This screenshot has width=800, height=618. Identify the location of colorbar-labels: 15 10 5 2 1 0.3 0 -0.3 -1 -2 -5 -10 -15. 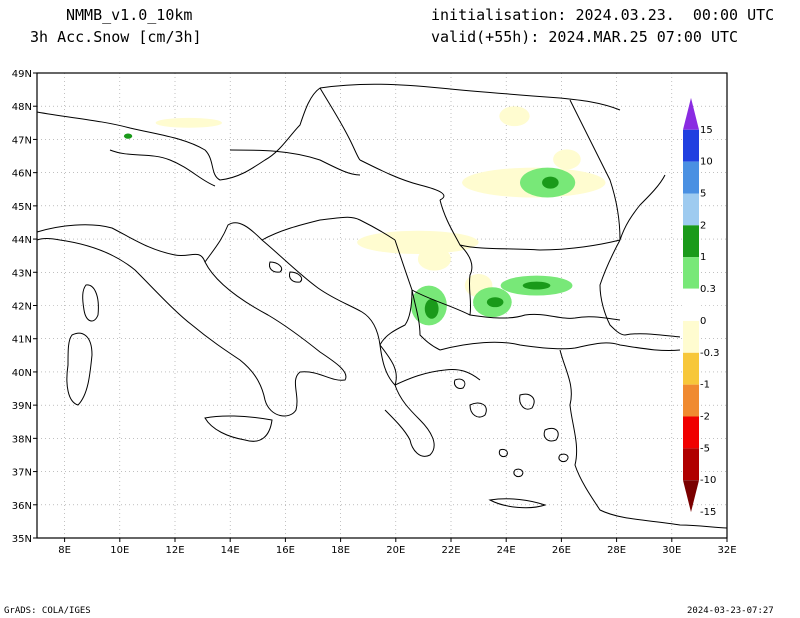
(710, 321).